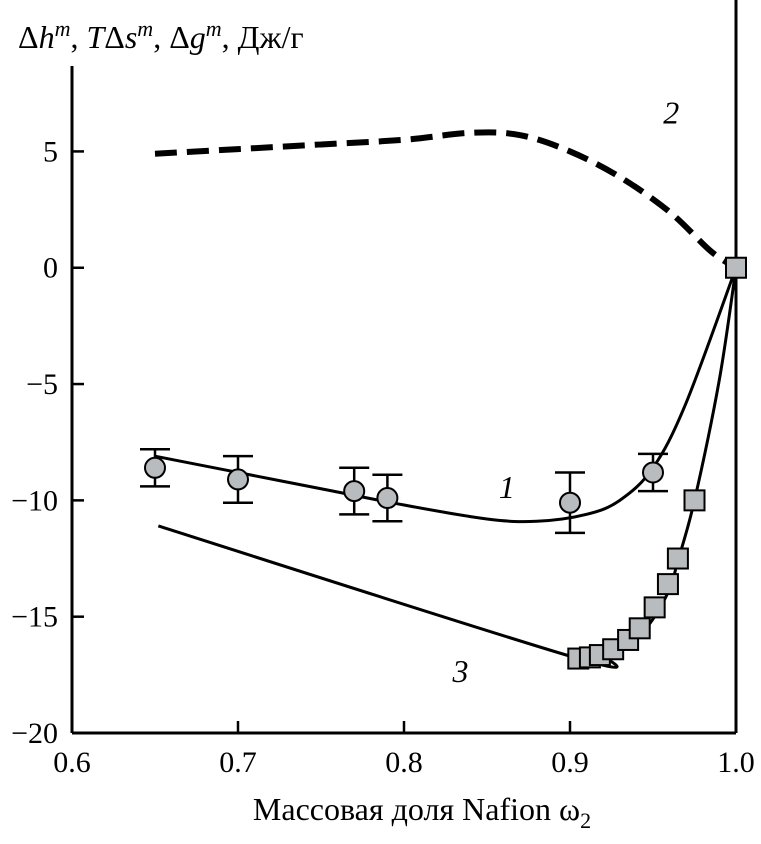 The width and height of the screenshot is (761, 844). What do you see at coordinates (34, 733) in the screenshot?
I see `y-tick-label: −20` at bounding box center [34, 733].